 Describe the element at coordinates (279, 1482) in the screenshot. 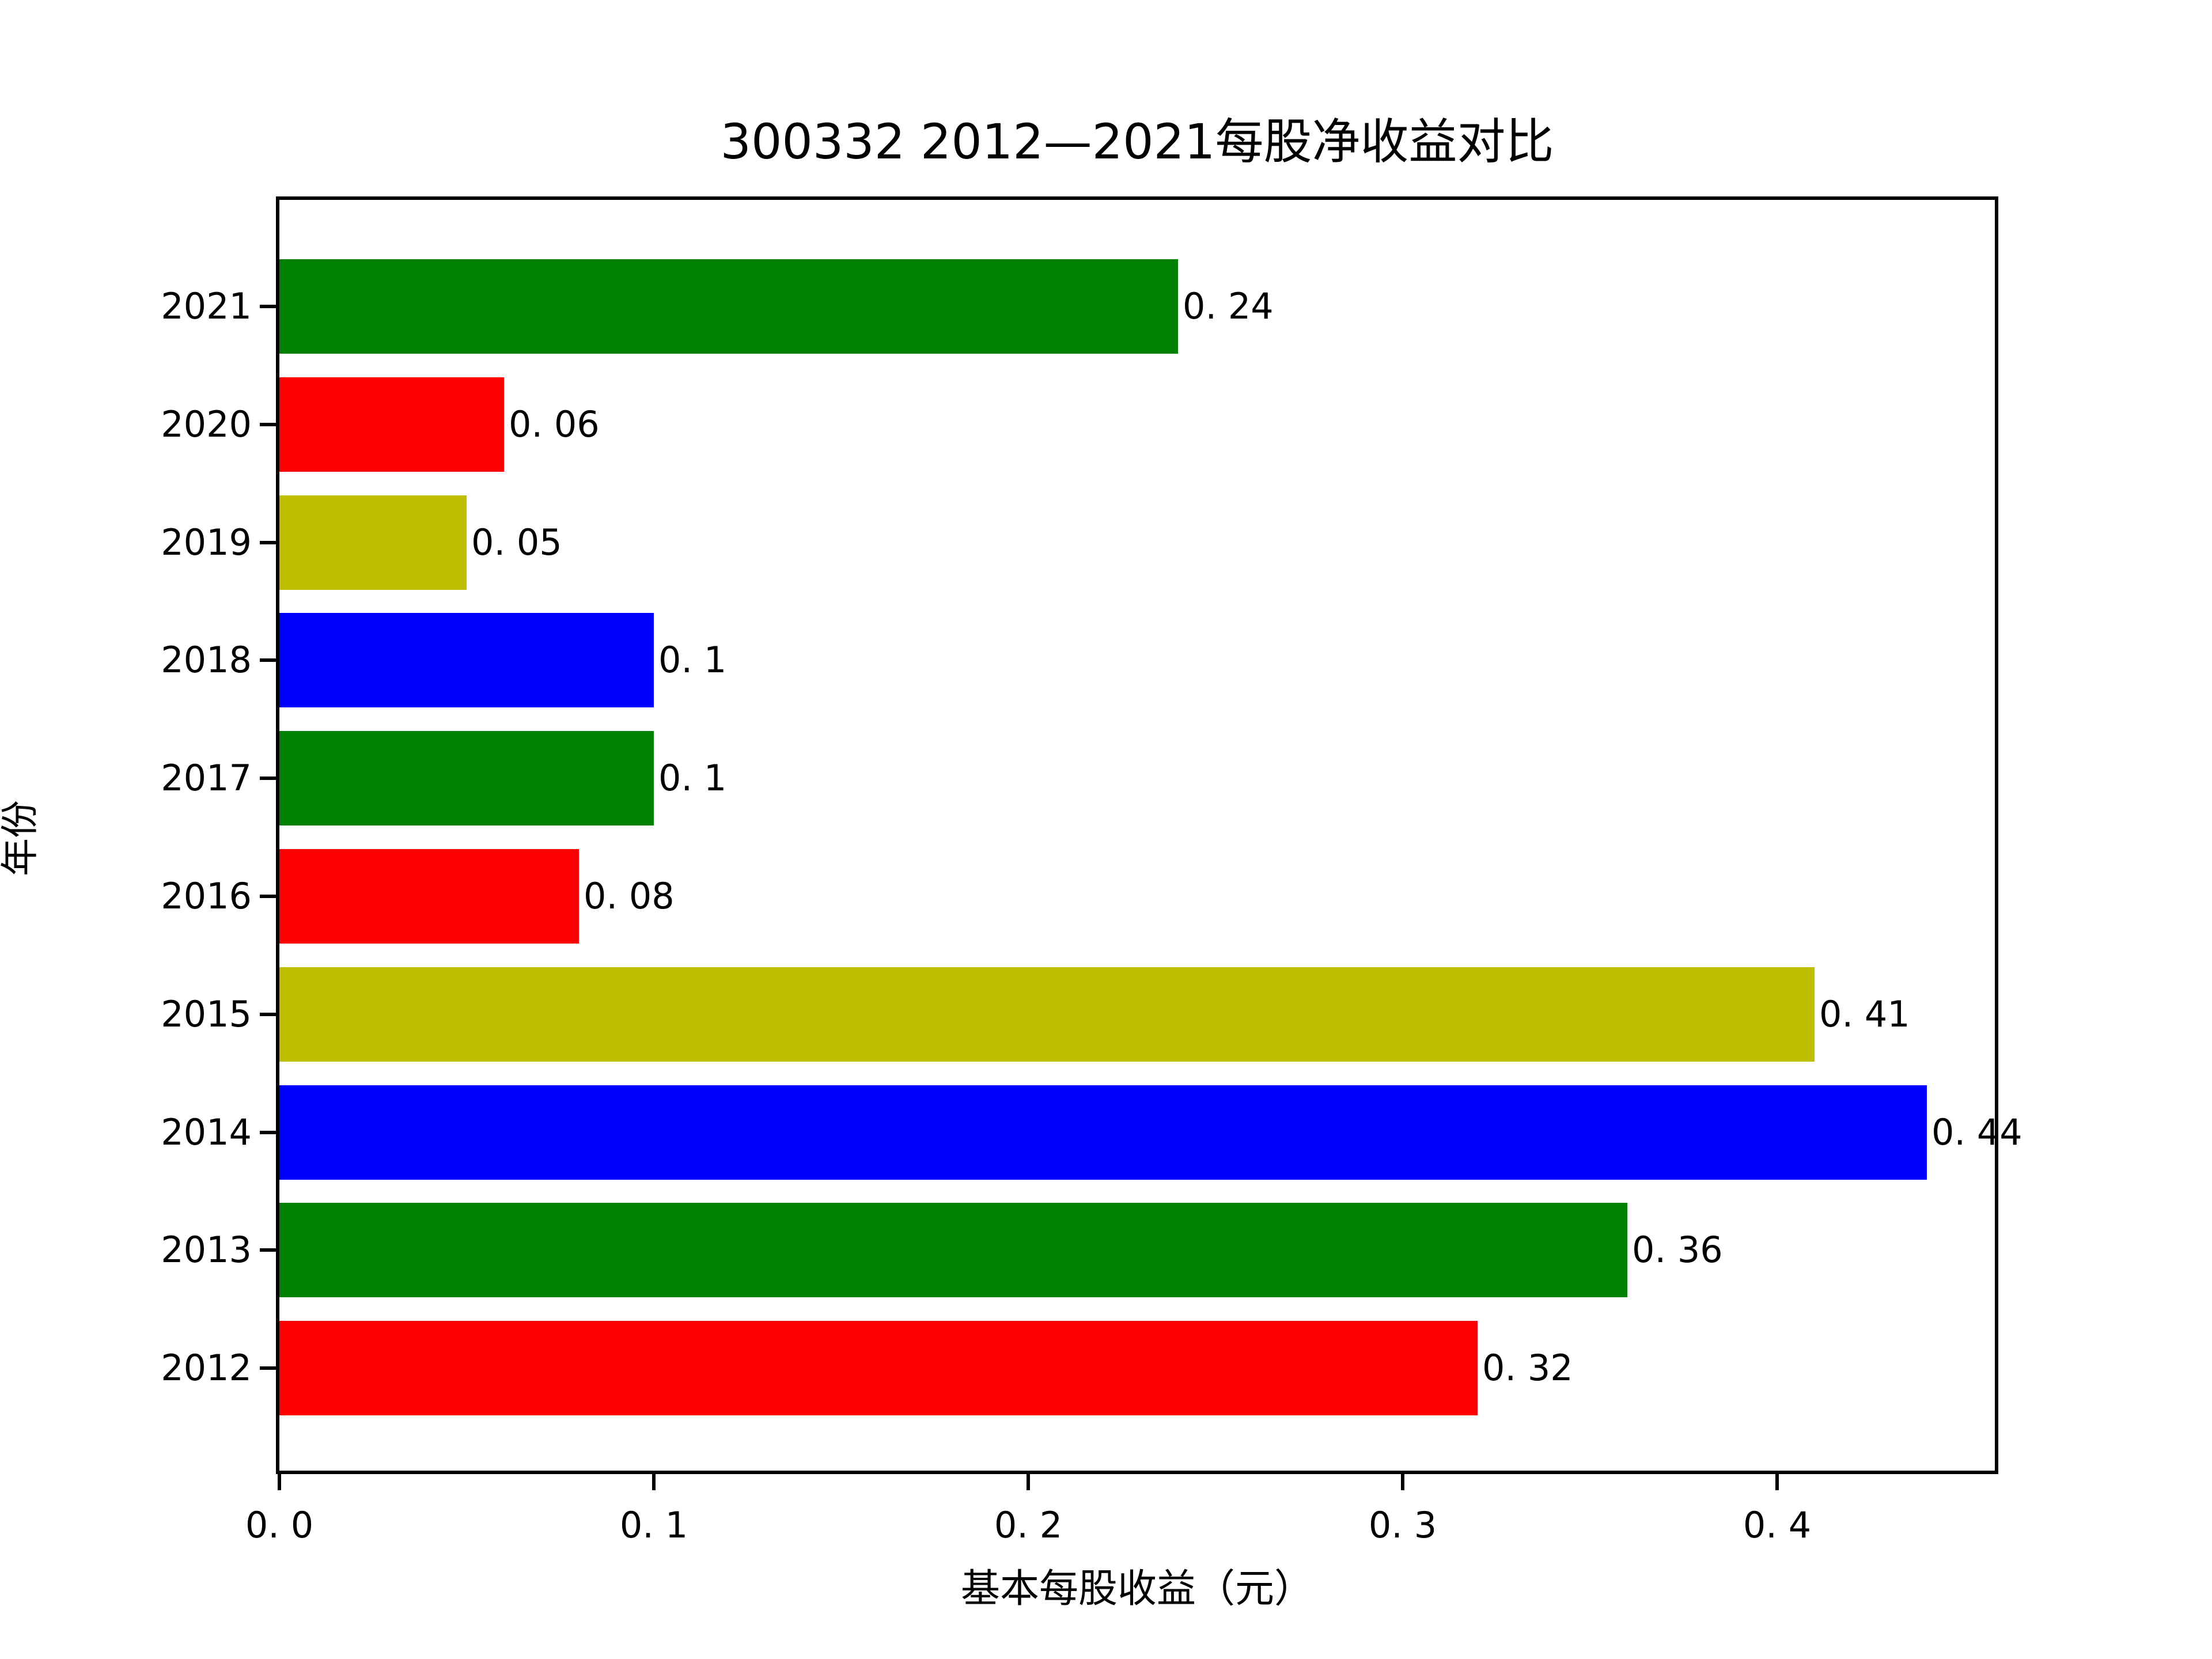

I see `x-tick-0. 0` at that location.